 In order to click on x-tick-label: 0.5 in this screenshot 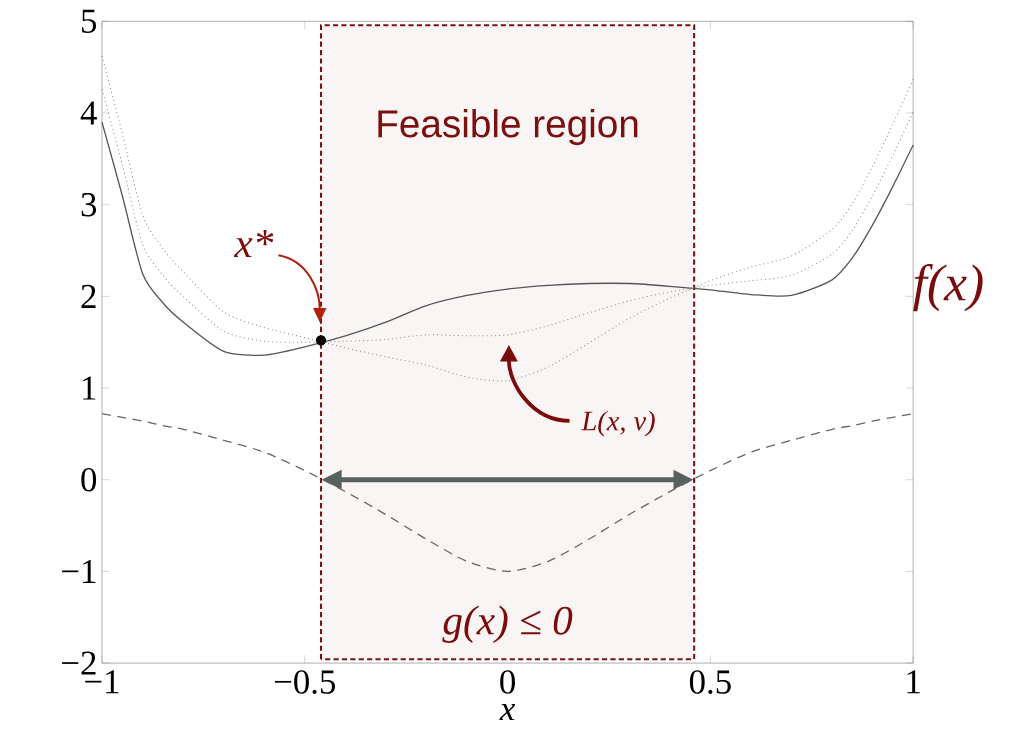, I will do `click(710, 682)`.